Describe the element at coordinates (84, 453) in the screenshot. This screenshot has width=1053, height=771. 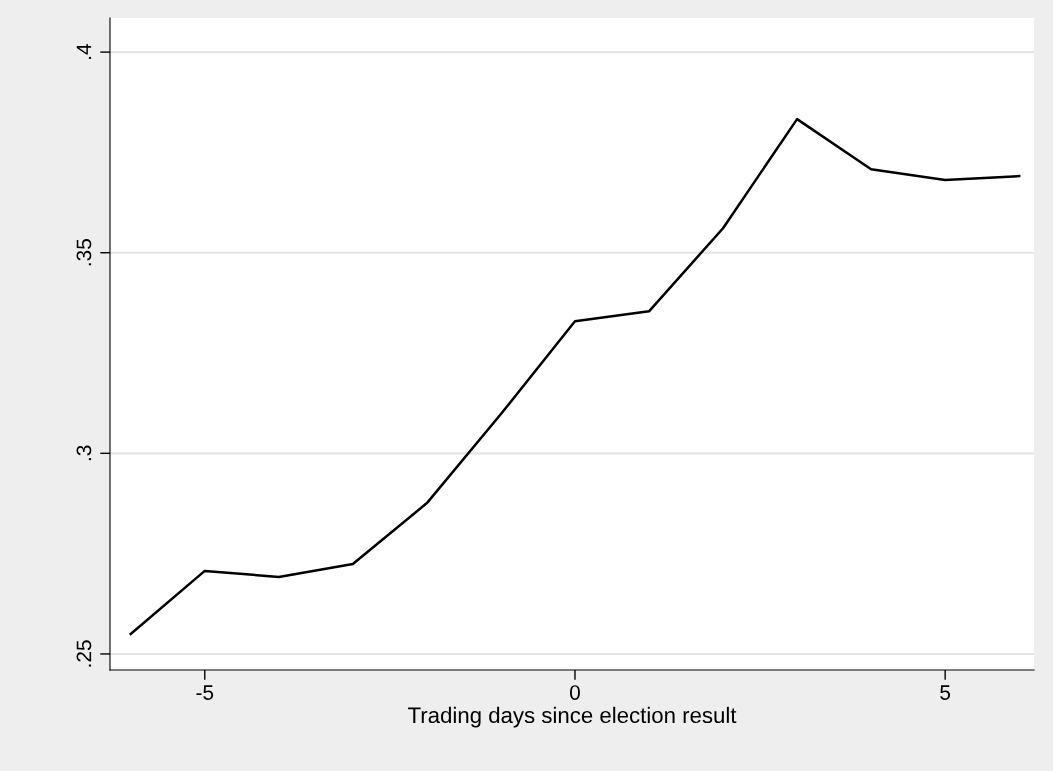
I see `y-tick-label: .3` at that location.